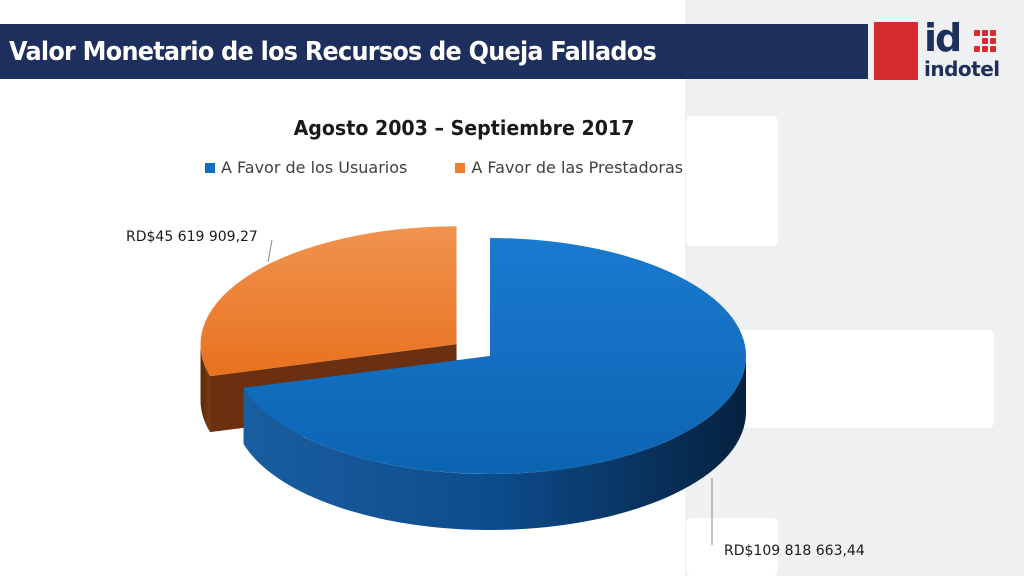  What do you see at coordinates (314, 167) in the screenshot?
I see `legend-label-usuarios: A Favor de los Usuarios` at bounding box center [314, 167].